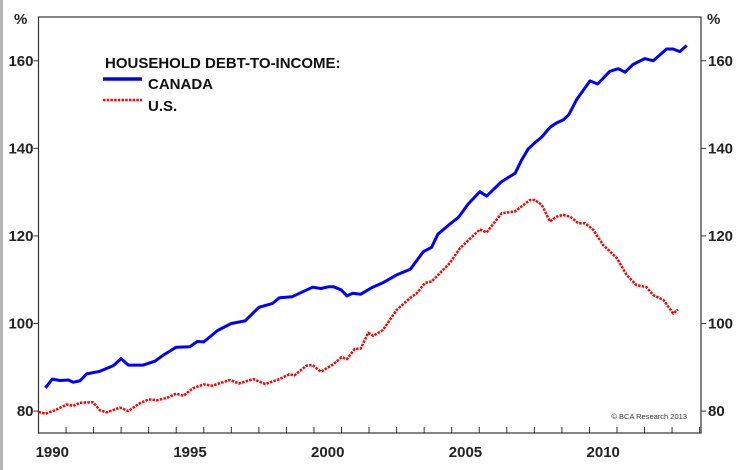  What do you see at coordinates (20, 19) in the screenshot?
I see `y-axis-unit-left: %` at bounding box center [20, 19].